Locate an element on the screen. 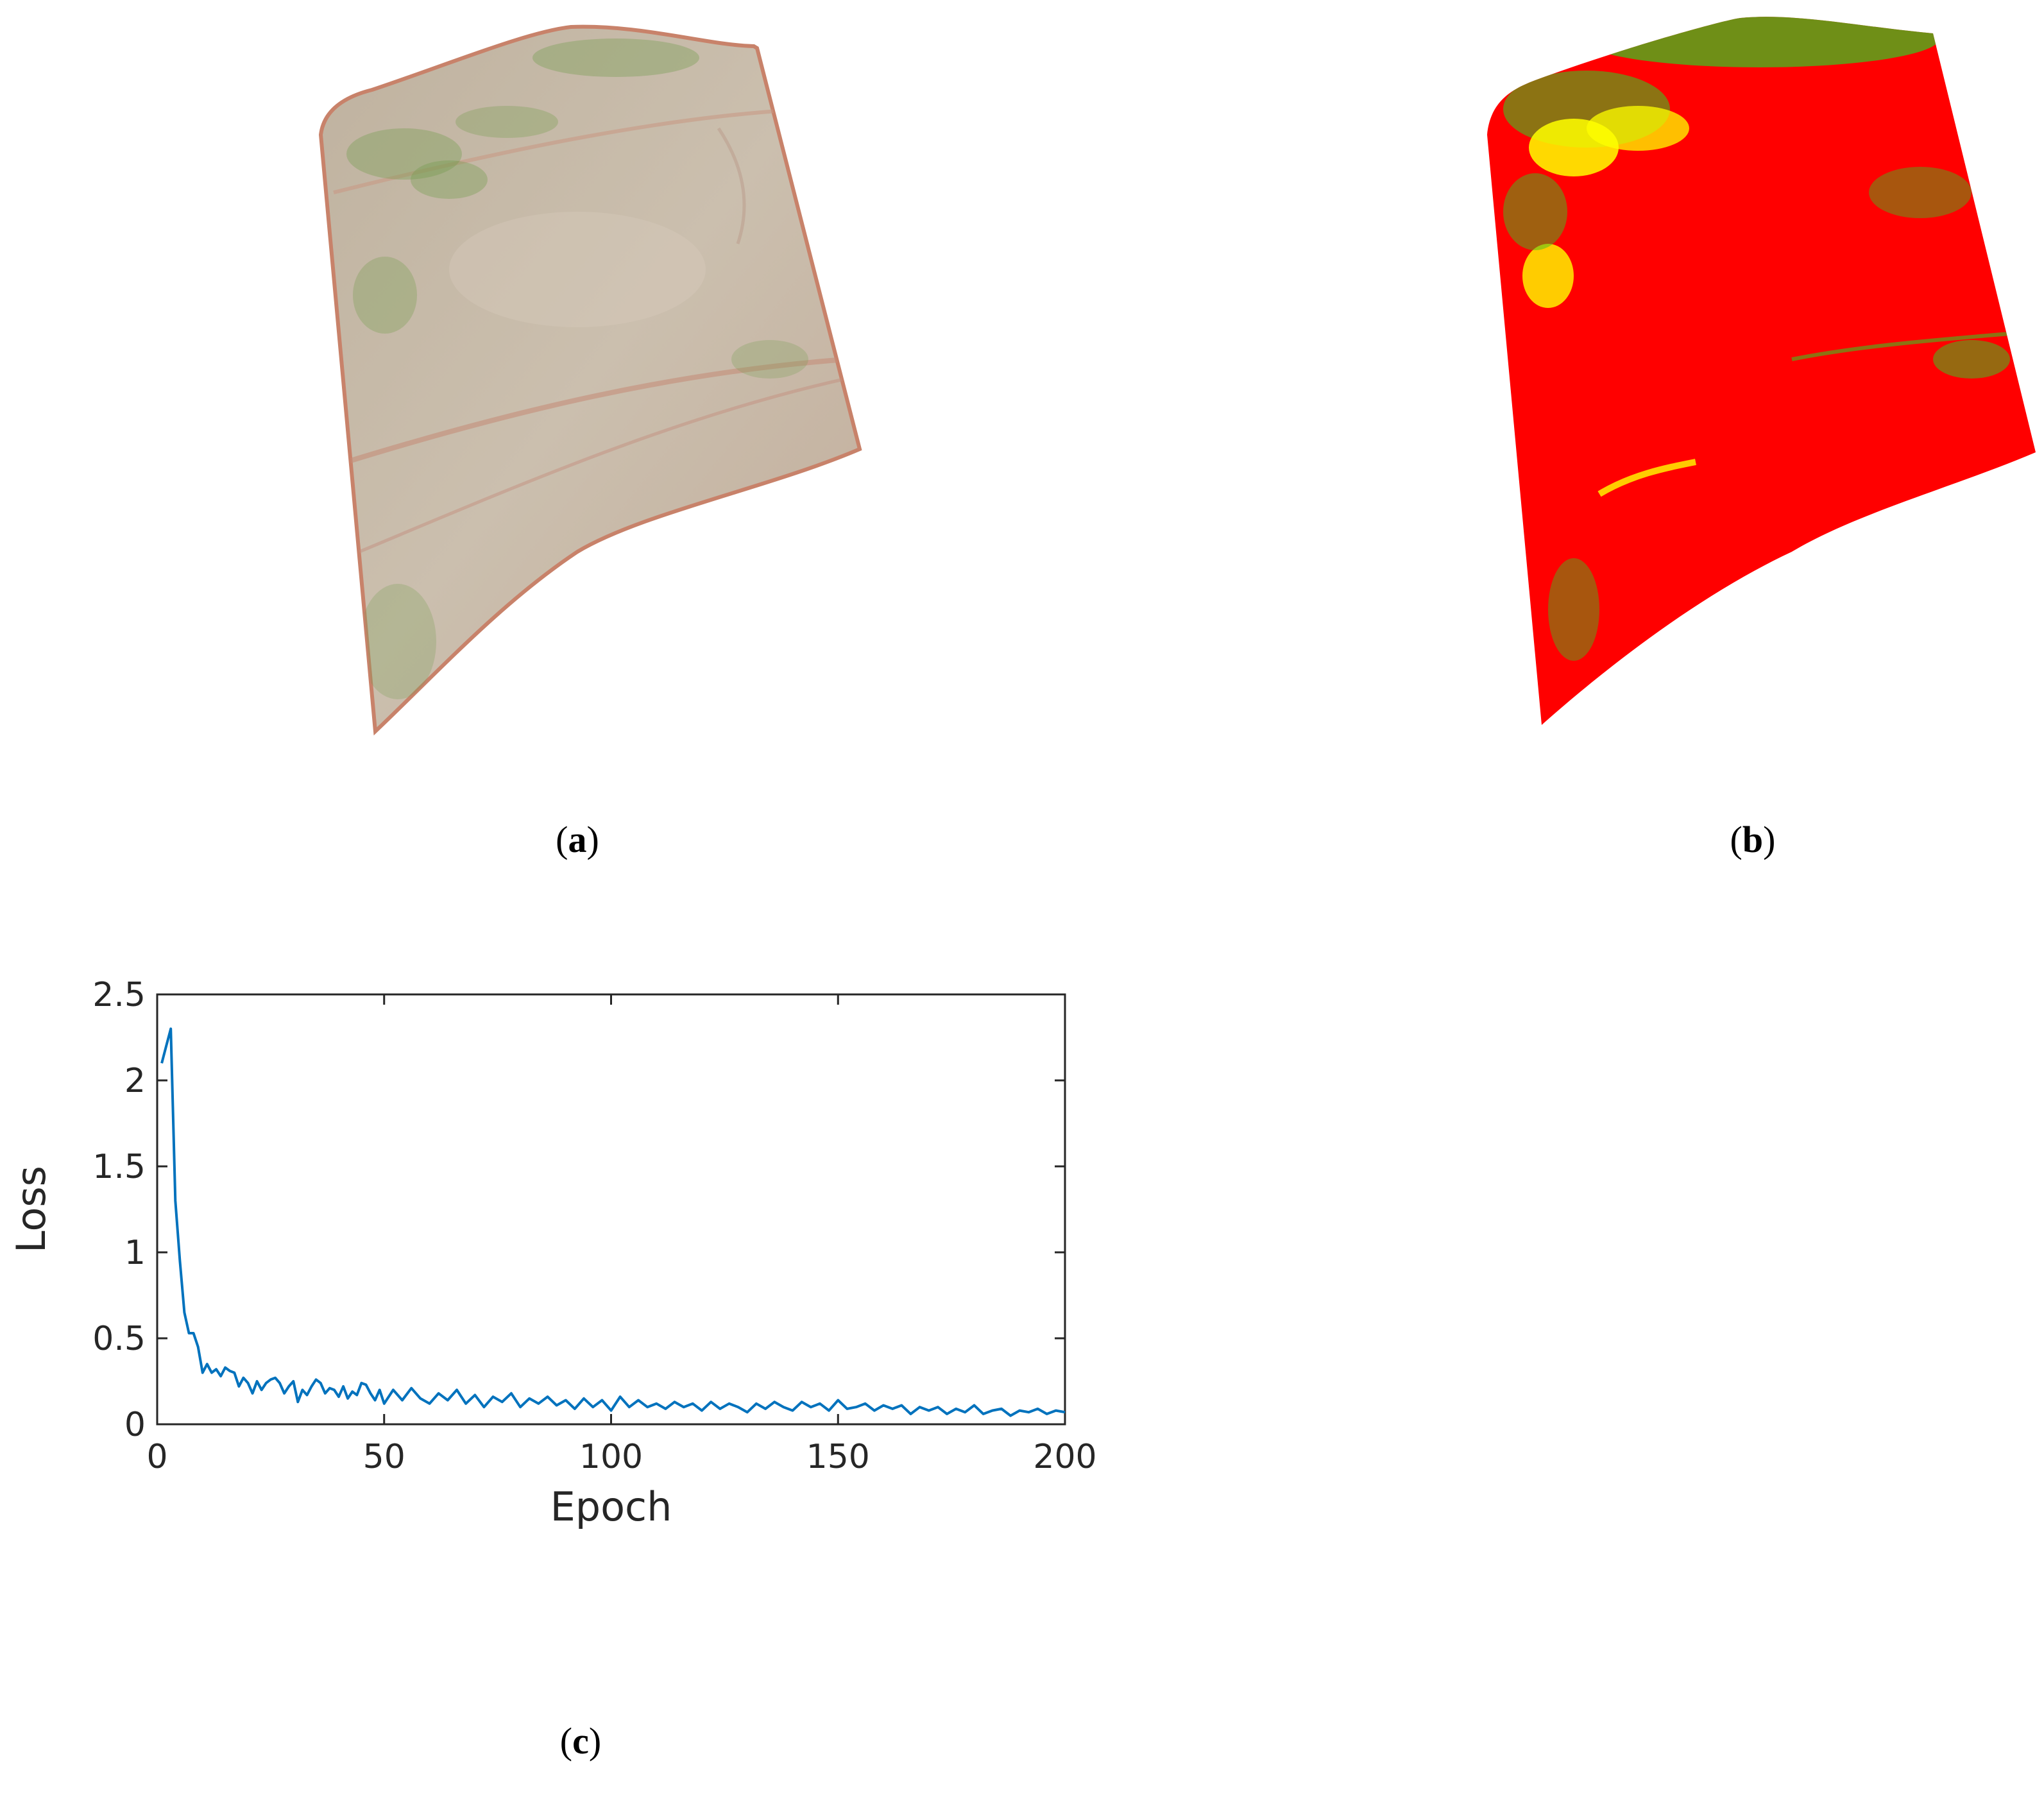 Image resolution: width=2044 pixels, height=1806 pixels. field-rgb-image is located at coordinates (590, 380).